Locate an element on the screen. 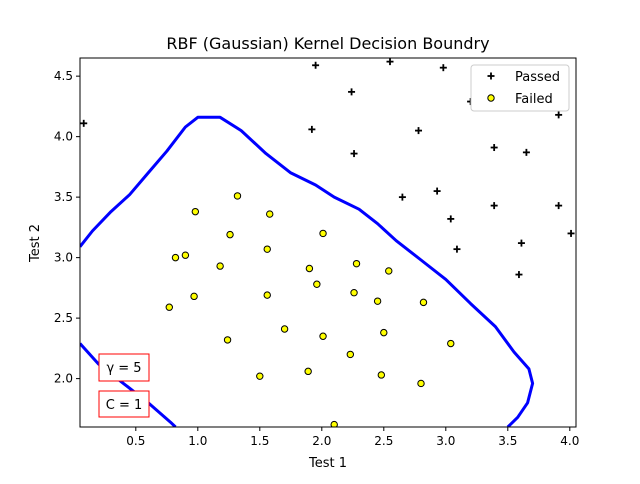 The image size is (640, 484). legend: Passed Failed is located at coordinates (520, 88).